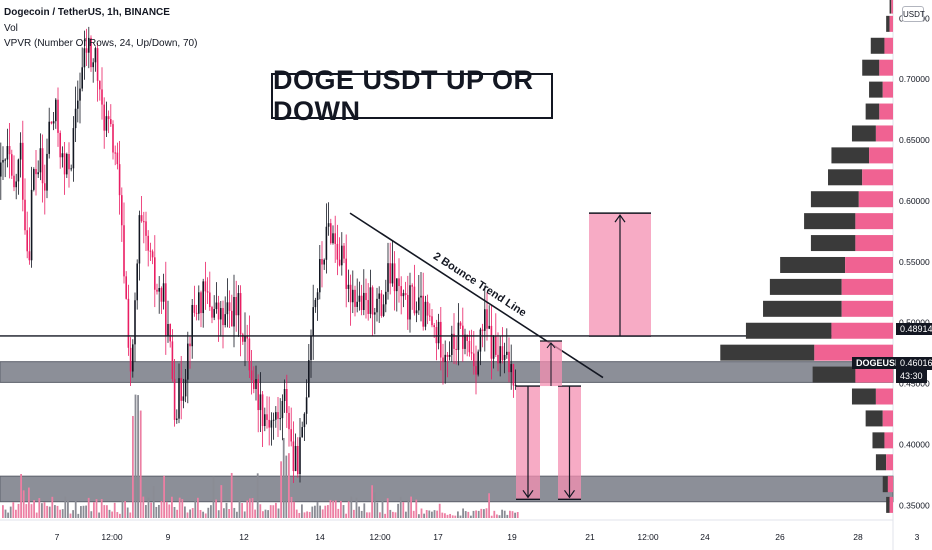 This screenshot has width=932, height=550. Describe the element at coordinates (479, 284) in the screenshot. I see `trendline-label: 2 Bounce Trend Line` at that location.